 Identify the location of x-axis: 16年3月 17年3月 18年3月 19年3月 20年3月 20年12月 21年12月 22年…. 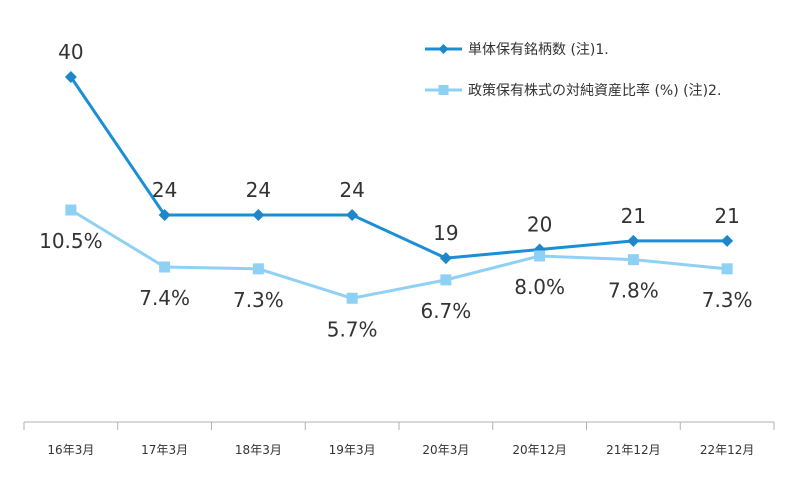
(399, 439).